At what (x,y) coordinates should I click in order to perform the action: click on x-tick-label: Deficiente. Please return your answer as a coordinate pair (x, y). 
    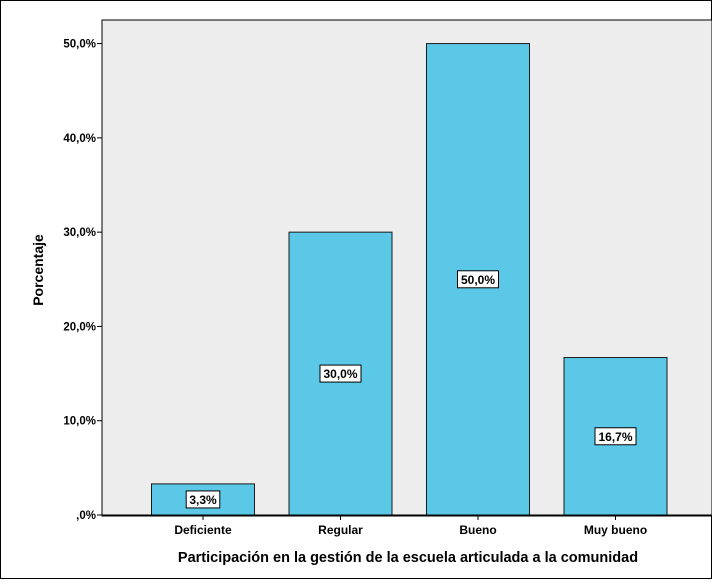
    Looking at the image, I should click on (203, 530).